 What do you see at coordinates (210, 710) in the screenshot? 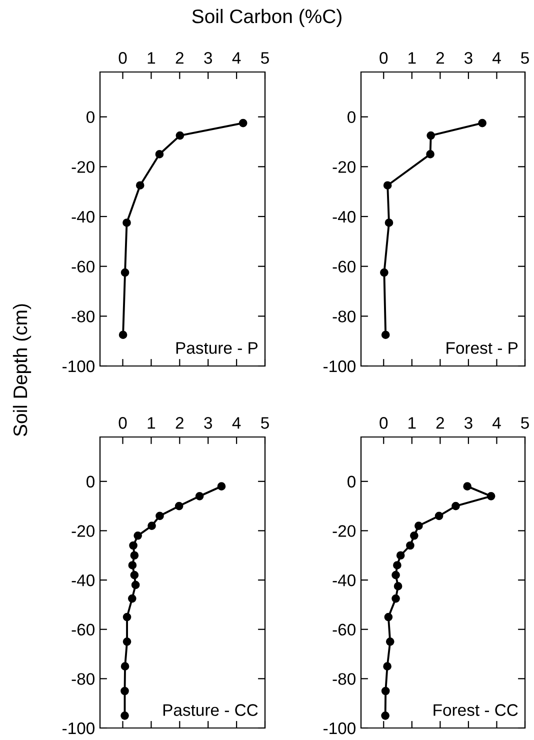
I see `annotation: Pasture - CC` at bounding box center [210, 710].